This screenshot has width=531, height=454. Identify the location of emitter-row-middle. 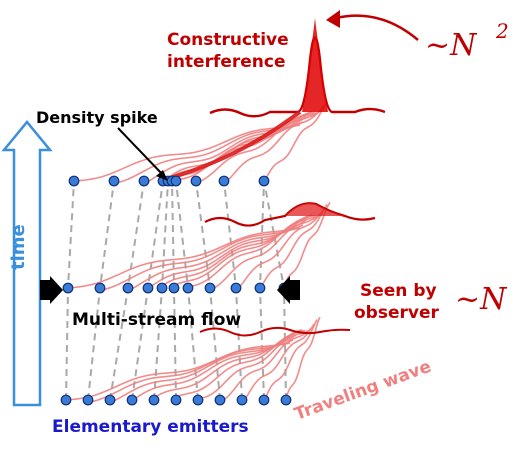
(176, 288).